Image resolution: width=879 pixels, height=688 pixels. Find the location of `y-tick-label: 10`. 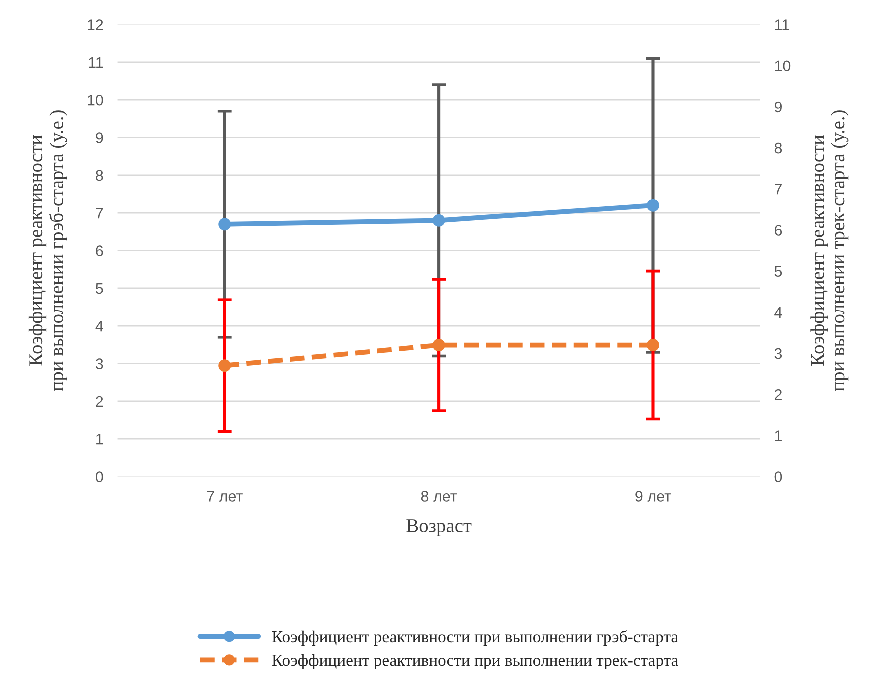

y-tick-label: 10 is located at coordinates (96, 100).